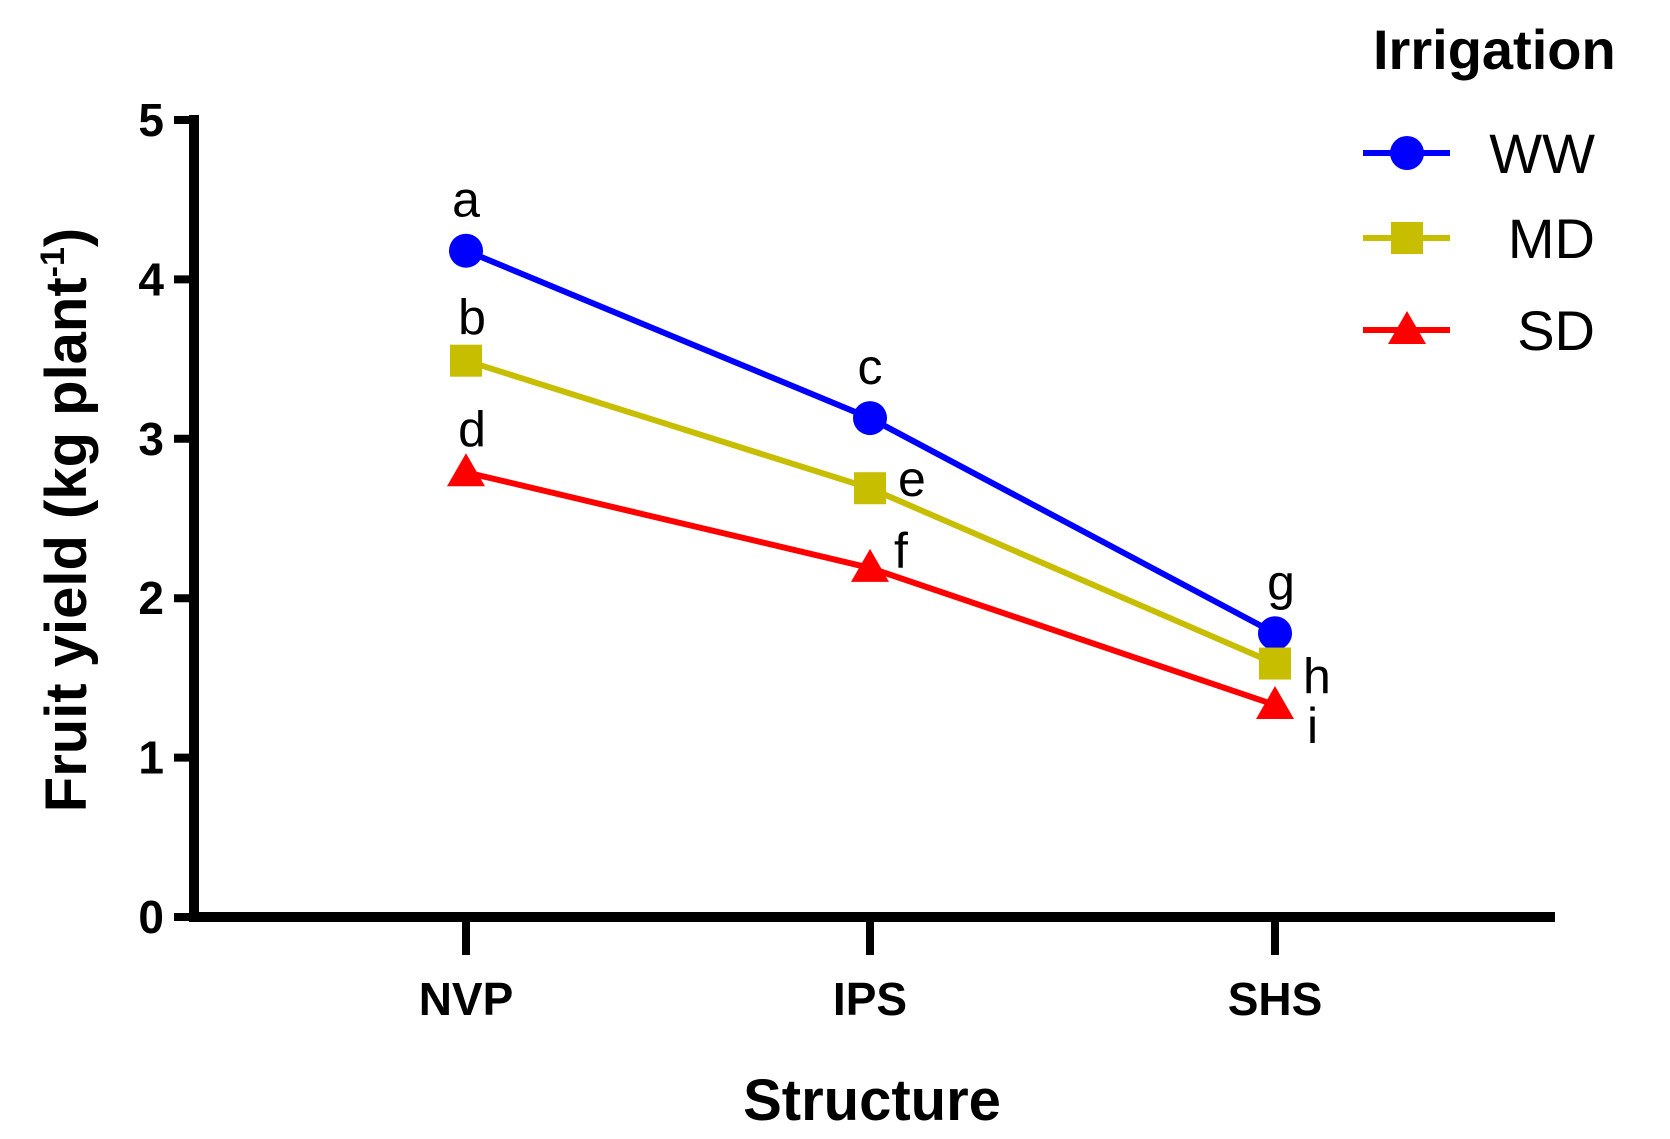 This screenshot has height=1139, width=1670. I want to click on x-axis-ticks: NVP IPS SHS, so click(871, 971).